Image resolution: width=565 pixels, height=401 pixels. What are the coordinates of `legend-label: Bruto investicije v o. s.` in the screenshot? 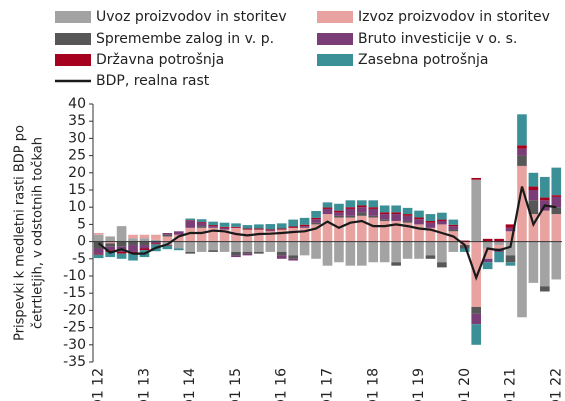 It's located at (437, 39).